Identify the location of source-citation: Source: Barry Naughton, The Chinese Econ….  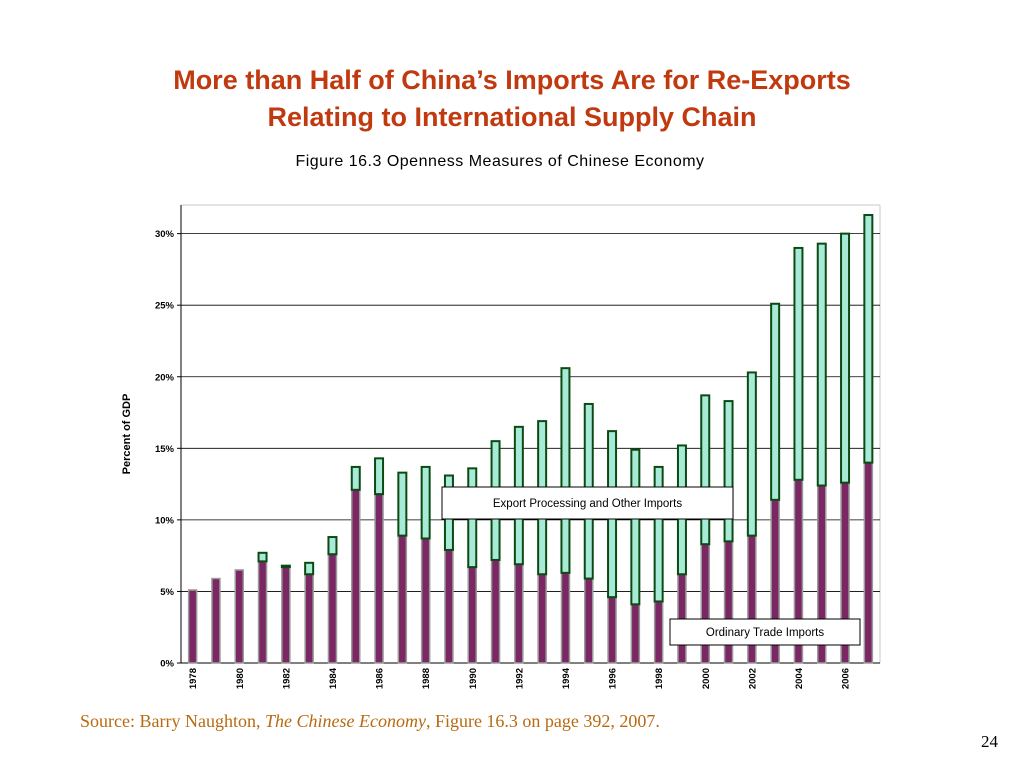
(370, 721).